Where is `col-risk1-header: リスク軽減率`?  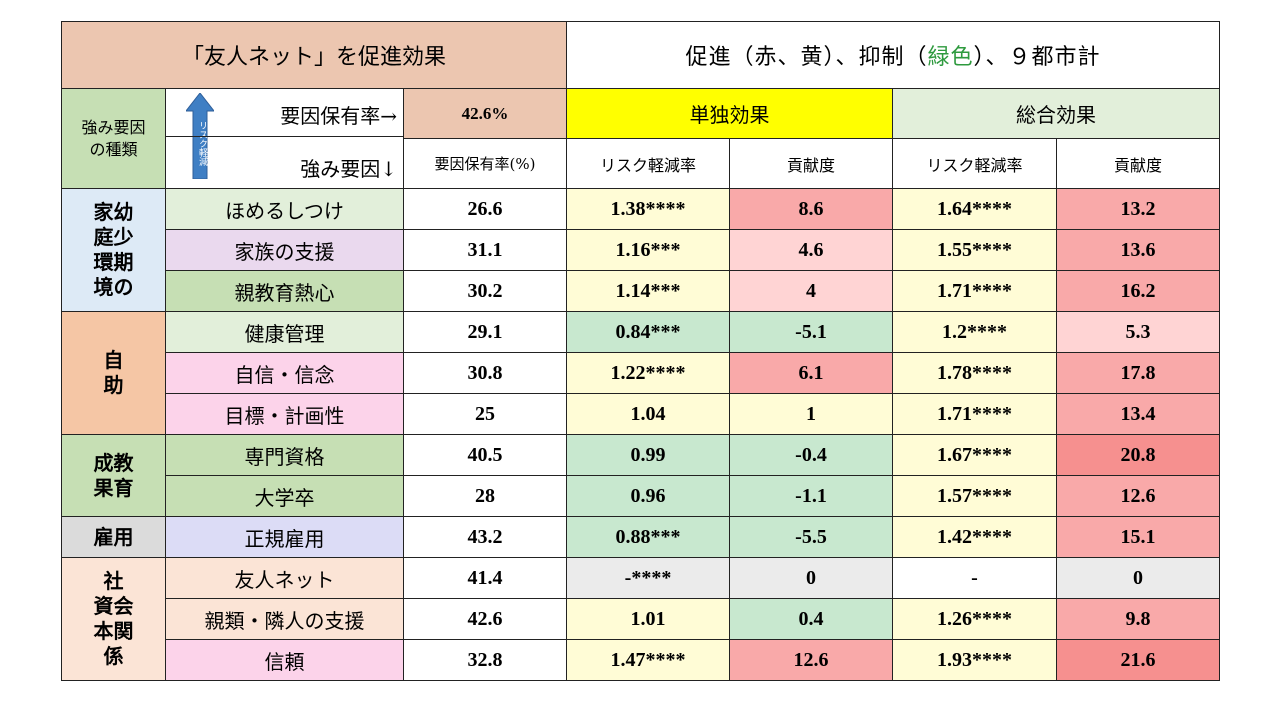 col-risk1-header: リスク軽減率 is located at coordinates (648, 163).